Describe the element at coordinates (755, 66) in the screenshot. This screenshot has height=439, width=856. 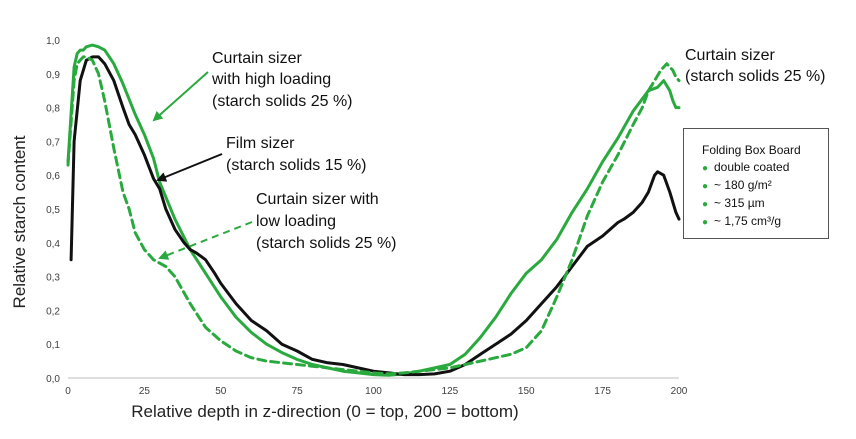
I see `annotation-curtain-right: Curtain sizer (starch solids 25 %)` at that location.